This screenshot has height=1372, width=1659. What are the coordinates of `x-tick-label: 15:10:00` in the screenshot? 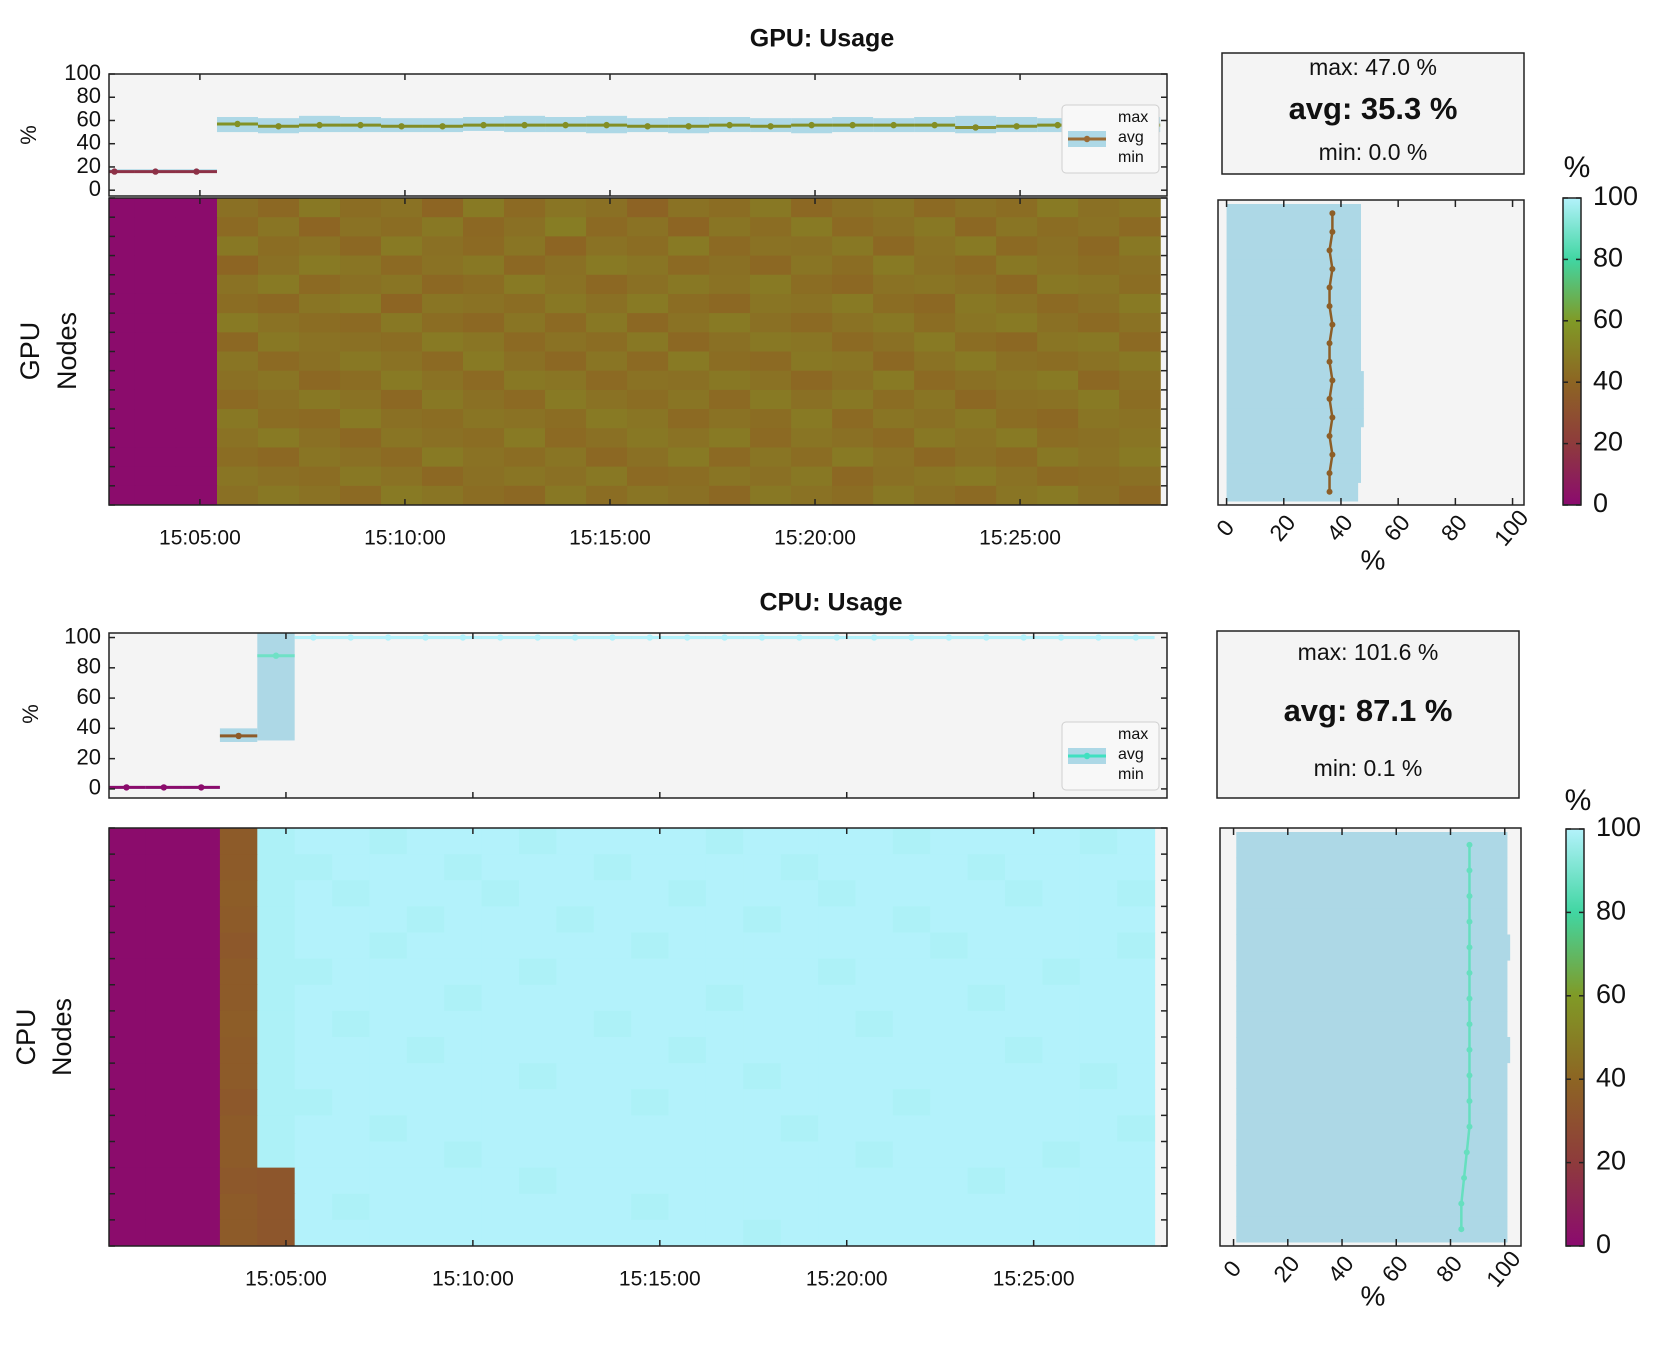 It's located at (405, 538).